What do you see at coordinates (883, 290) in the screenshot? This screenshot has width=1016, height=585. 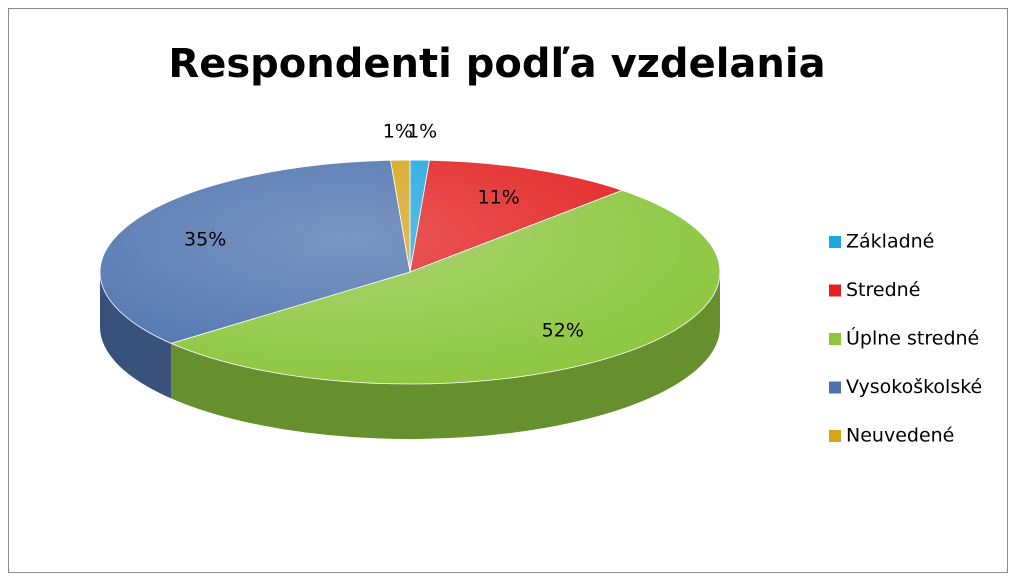 I see `legend-label: Stredné` at bounding box center [883, 290].